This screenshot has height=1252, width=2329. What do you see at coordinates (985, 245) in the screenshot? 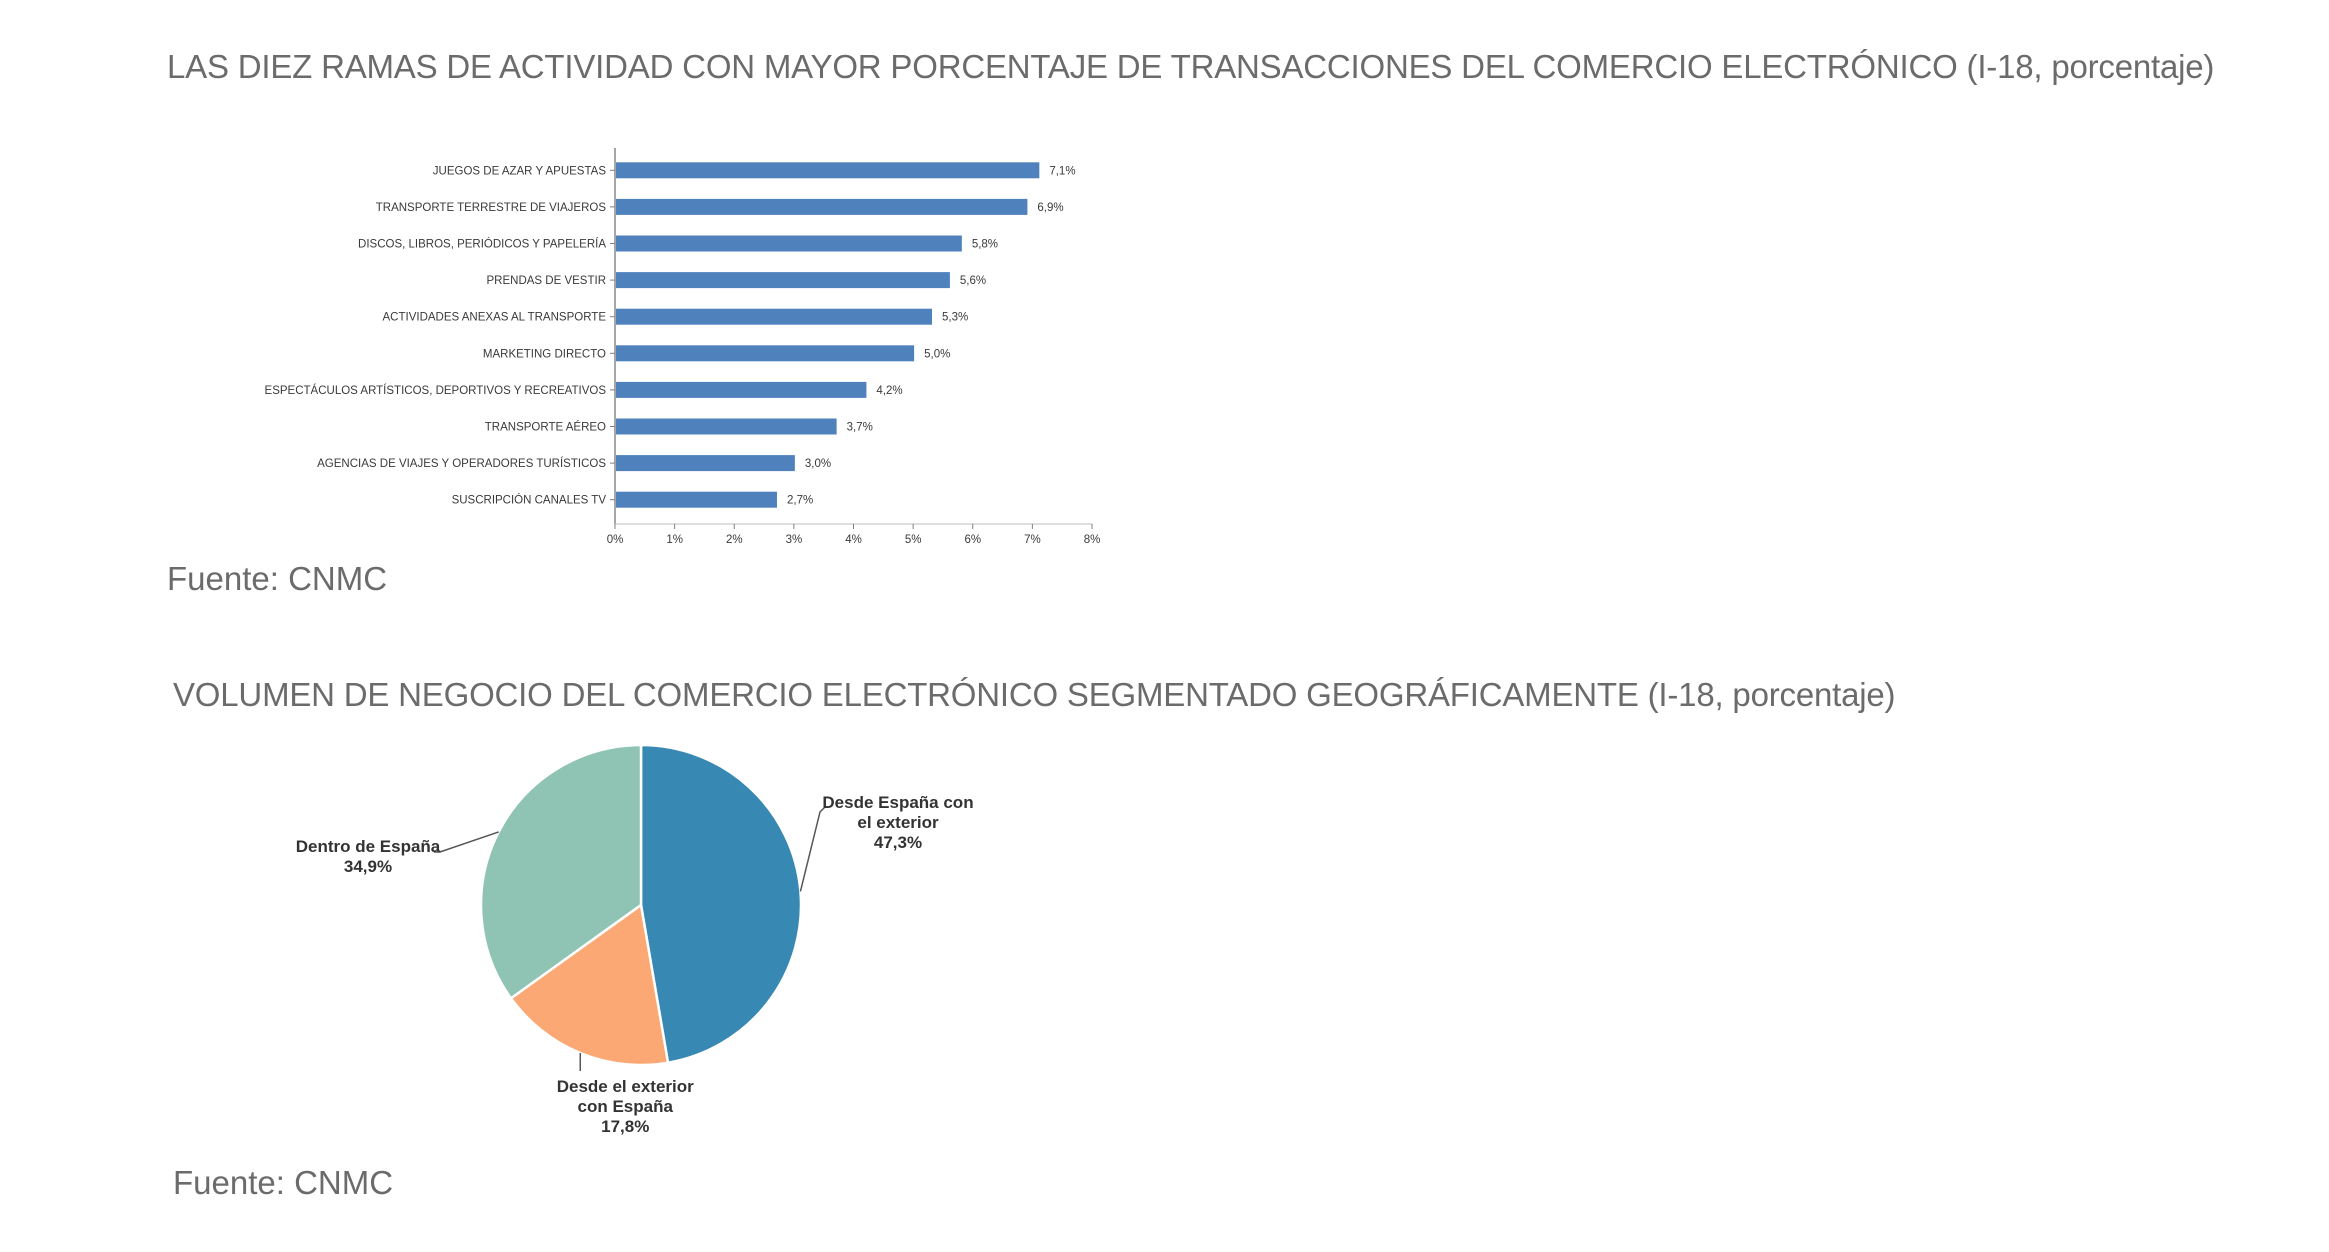
I see `value-label: 5,8%` at bounding box center [985, 245].